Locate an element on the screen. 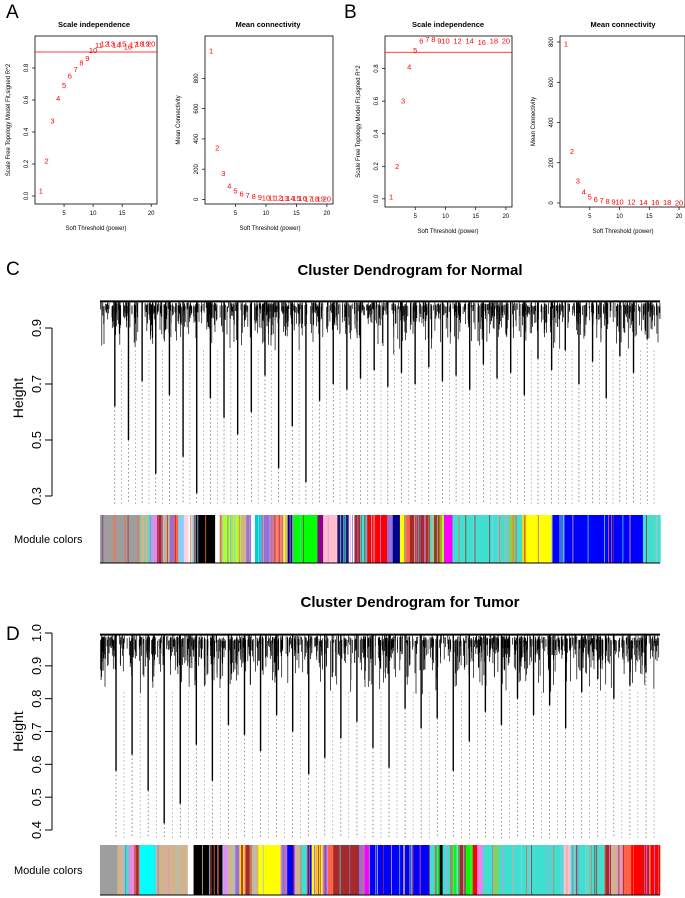 The height and width of the screenshot is (898, 685). power-point-label: 7 is located at coordinates (602, 200).